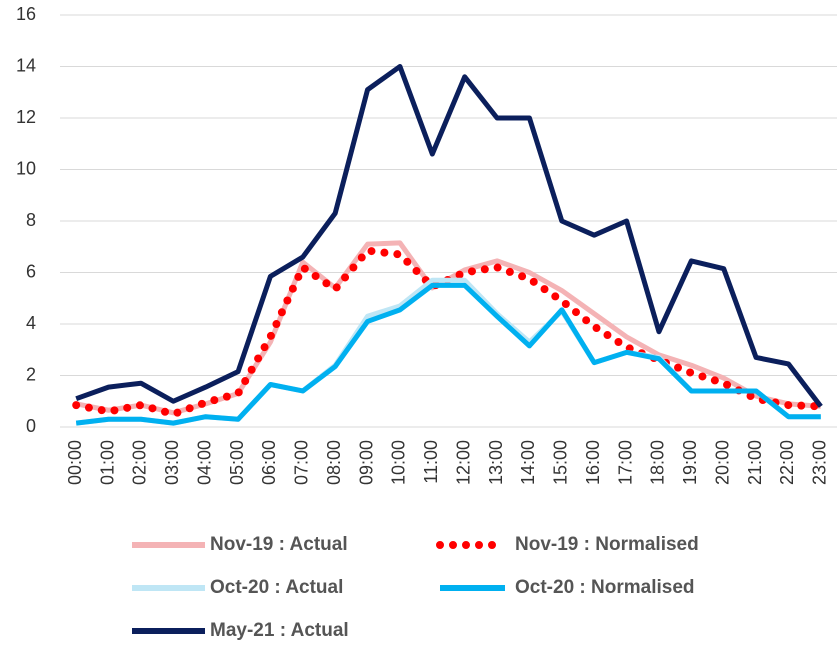 This screenshot has height=645, width=837. Describe the element at coordinates (279, 544) in the screenshot. I see `legend-label: Nov-19 : Actual` at that location.